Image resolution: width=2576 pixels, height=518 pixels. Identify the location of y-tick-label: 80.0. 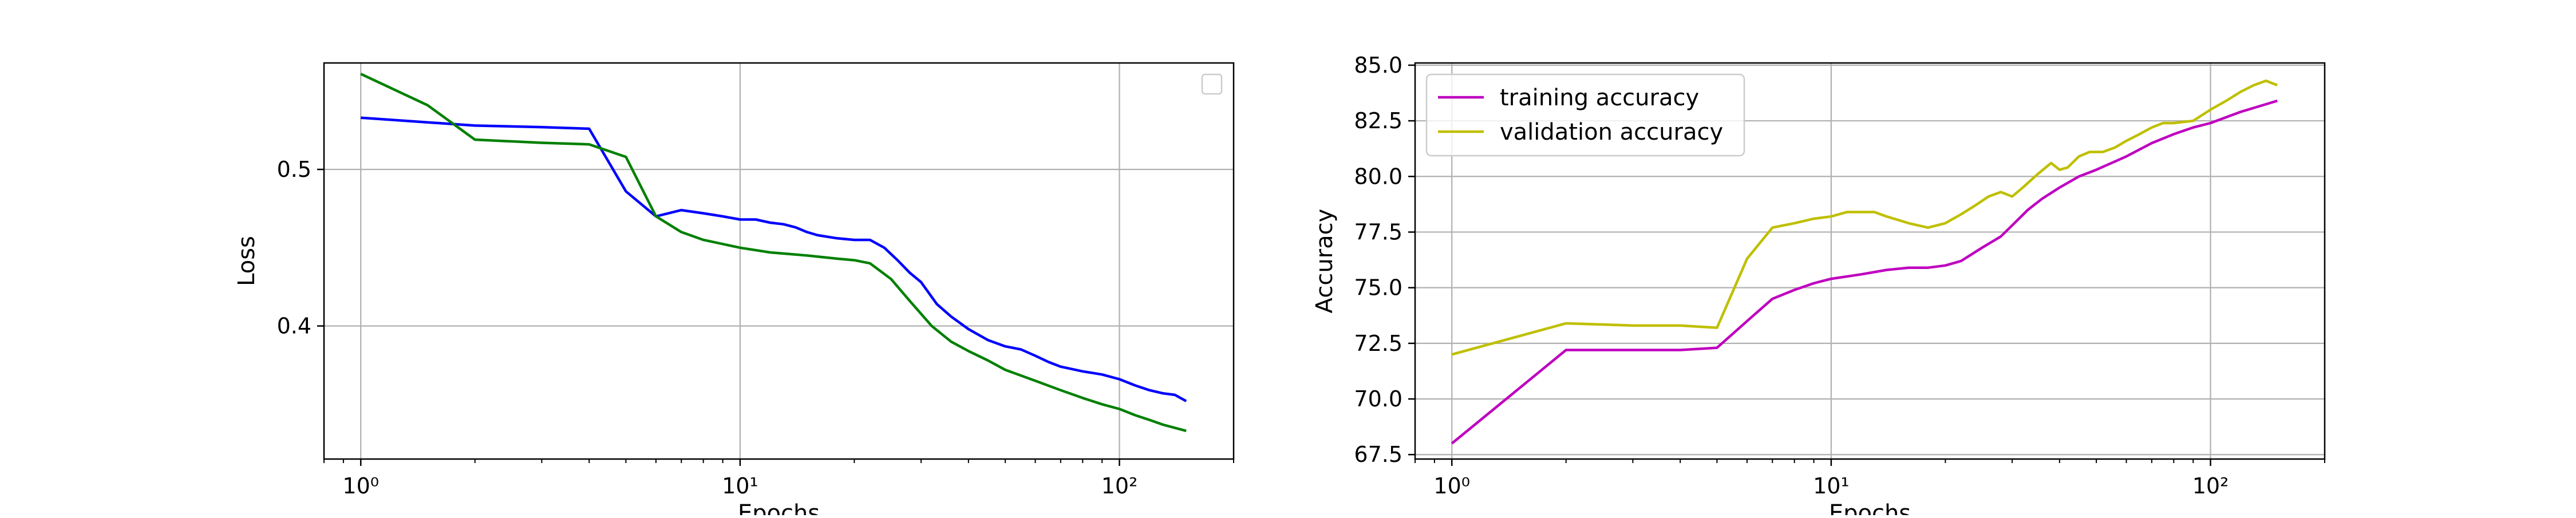
(1378, 176).